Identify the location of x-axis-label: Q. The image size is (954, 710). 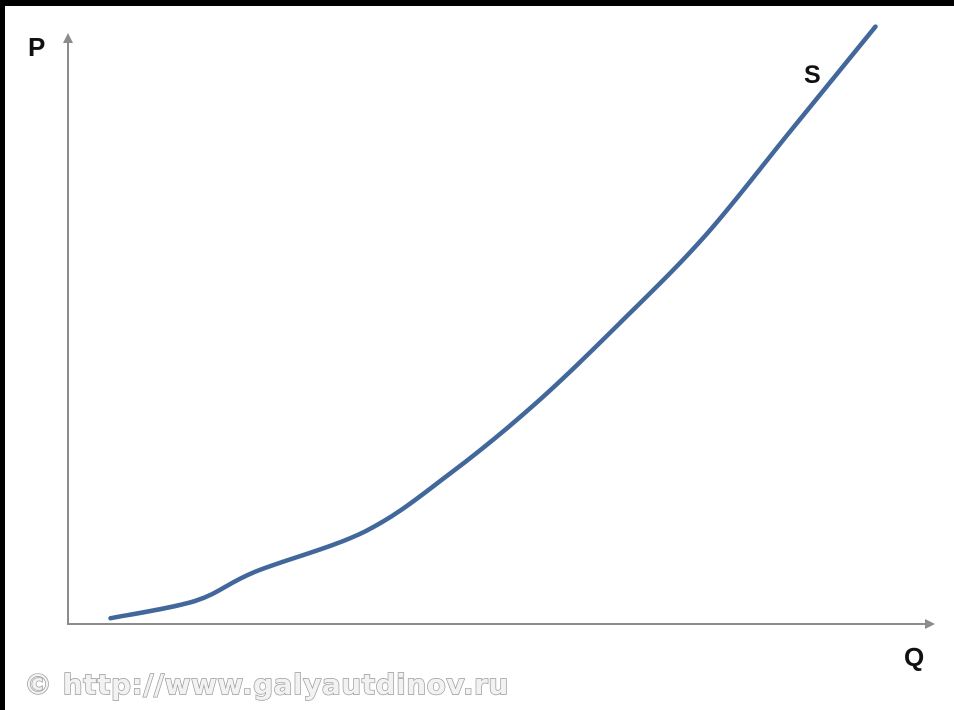
(914, 657).